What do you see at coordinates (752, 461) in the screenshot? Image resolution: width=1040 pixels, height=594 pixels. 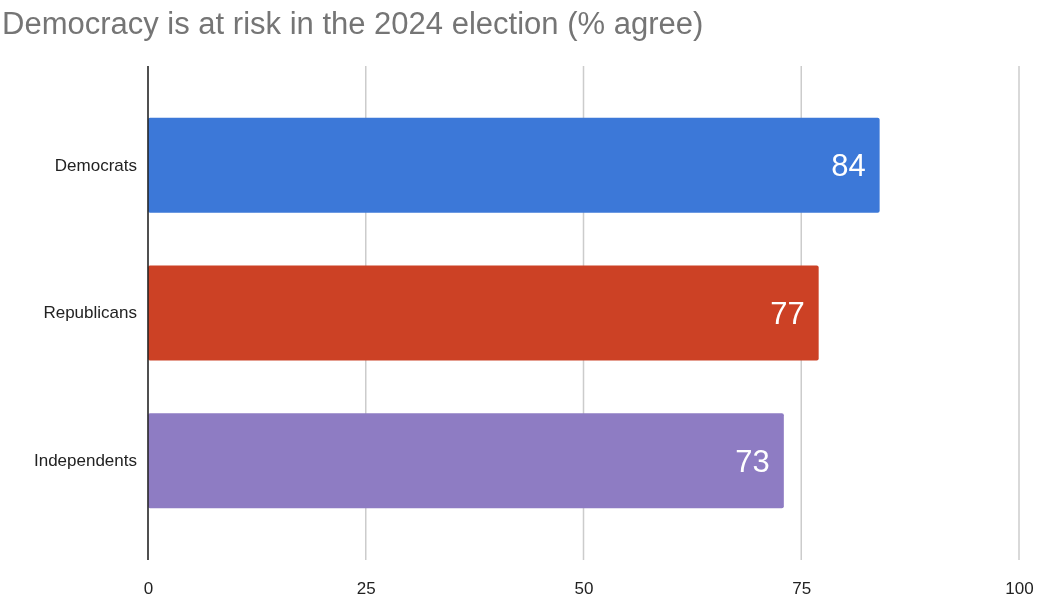 I see `data-label: 73` at bounding box center [752, 461].